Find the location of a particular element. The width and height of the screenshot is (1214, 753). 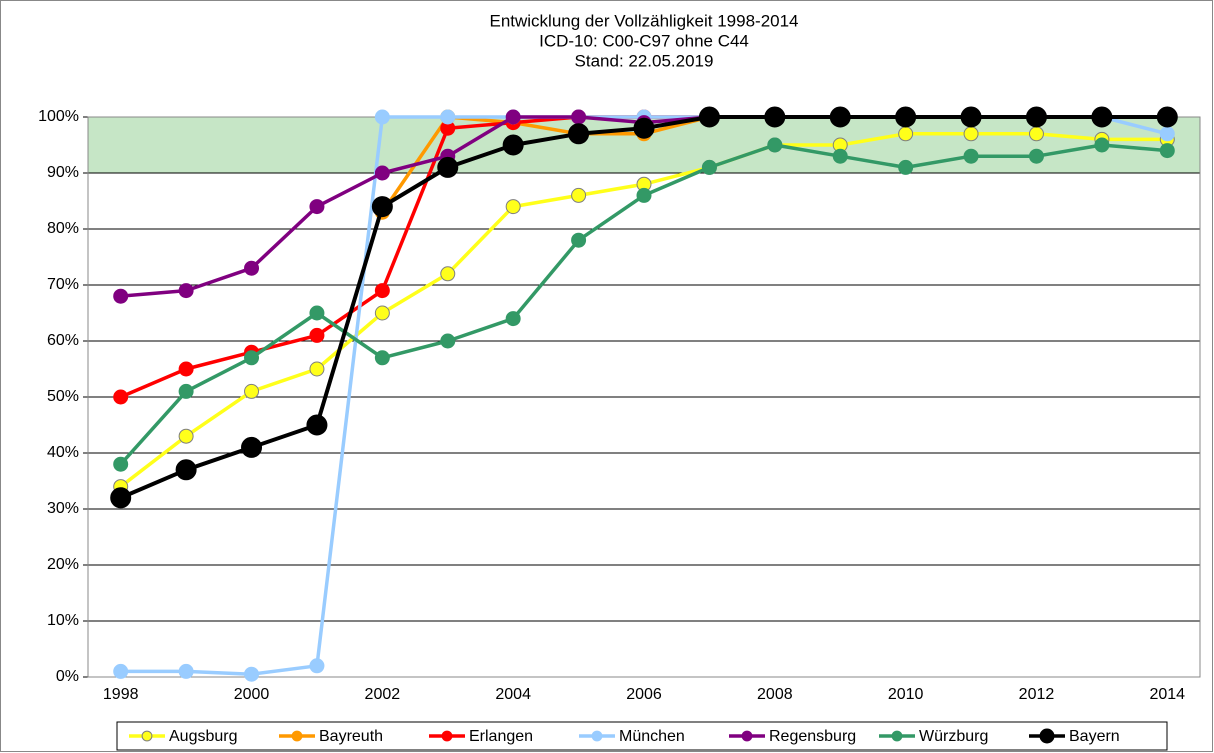

legend-label: Würzburg is located at coordinates (953, 736).